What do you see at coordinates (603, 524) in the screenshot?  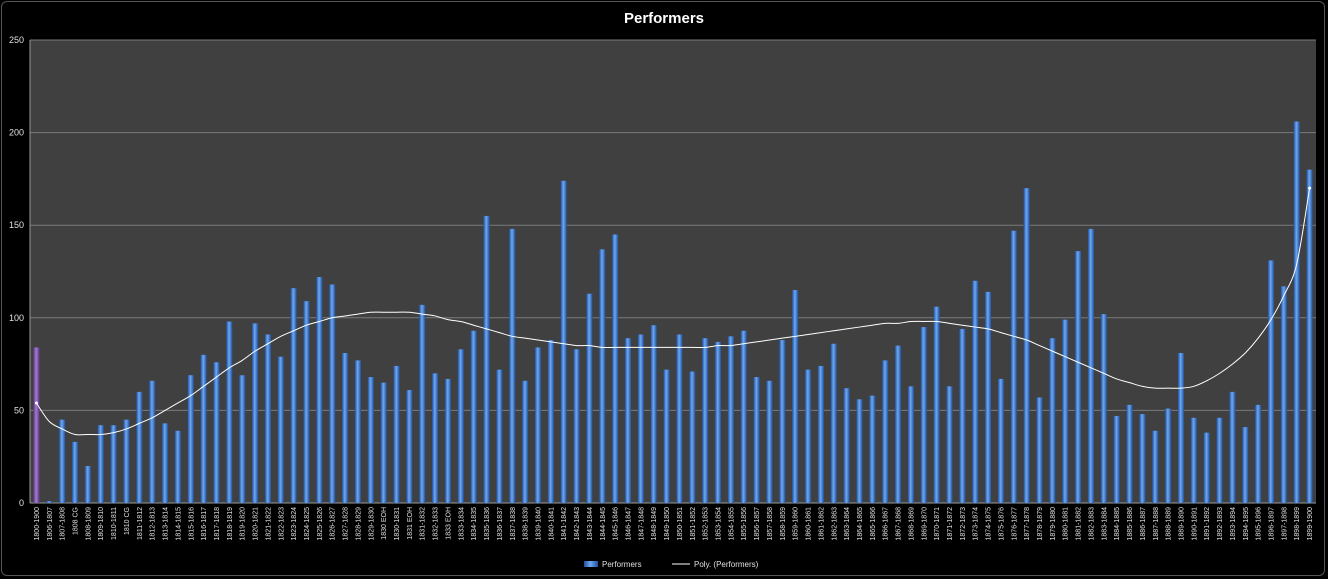 I see `x-tick-label: 1844-1845` at bounding box center [603, 524].